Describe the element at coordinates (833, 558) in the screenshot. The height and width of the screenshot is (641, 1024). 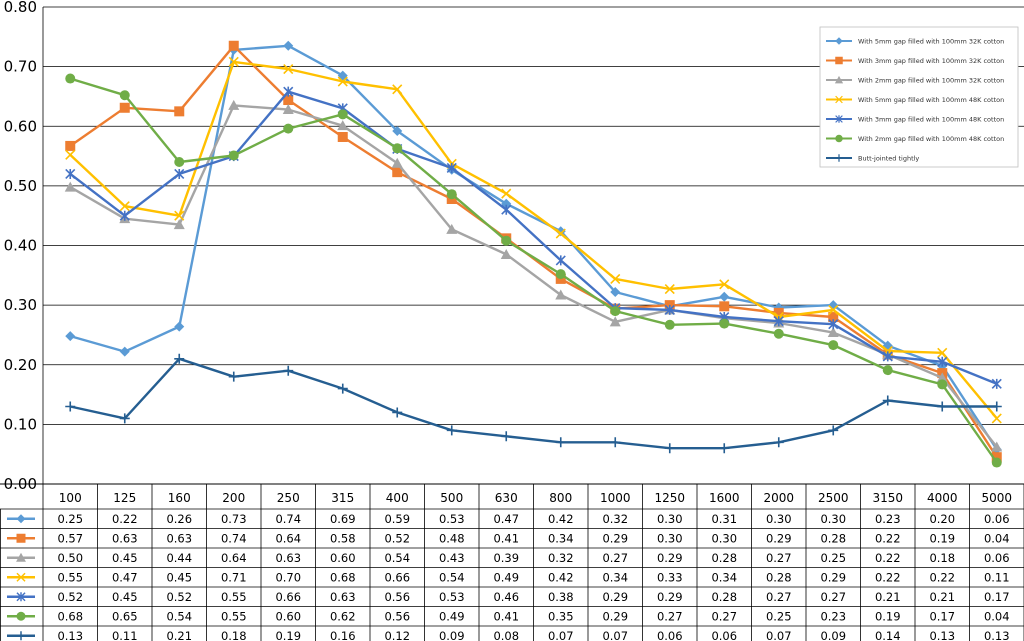
I see `table-cell: 0.25` at that location.